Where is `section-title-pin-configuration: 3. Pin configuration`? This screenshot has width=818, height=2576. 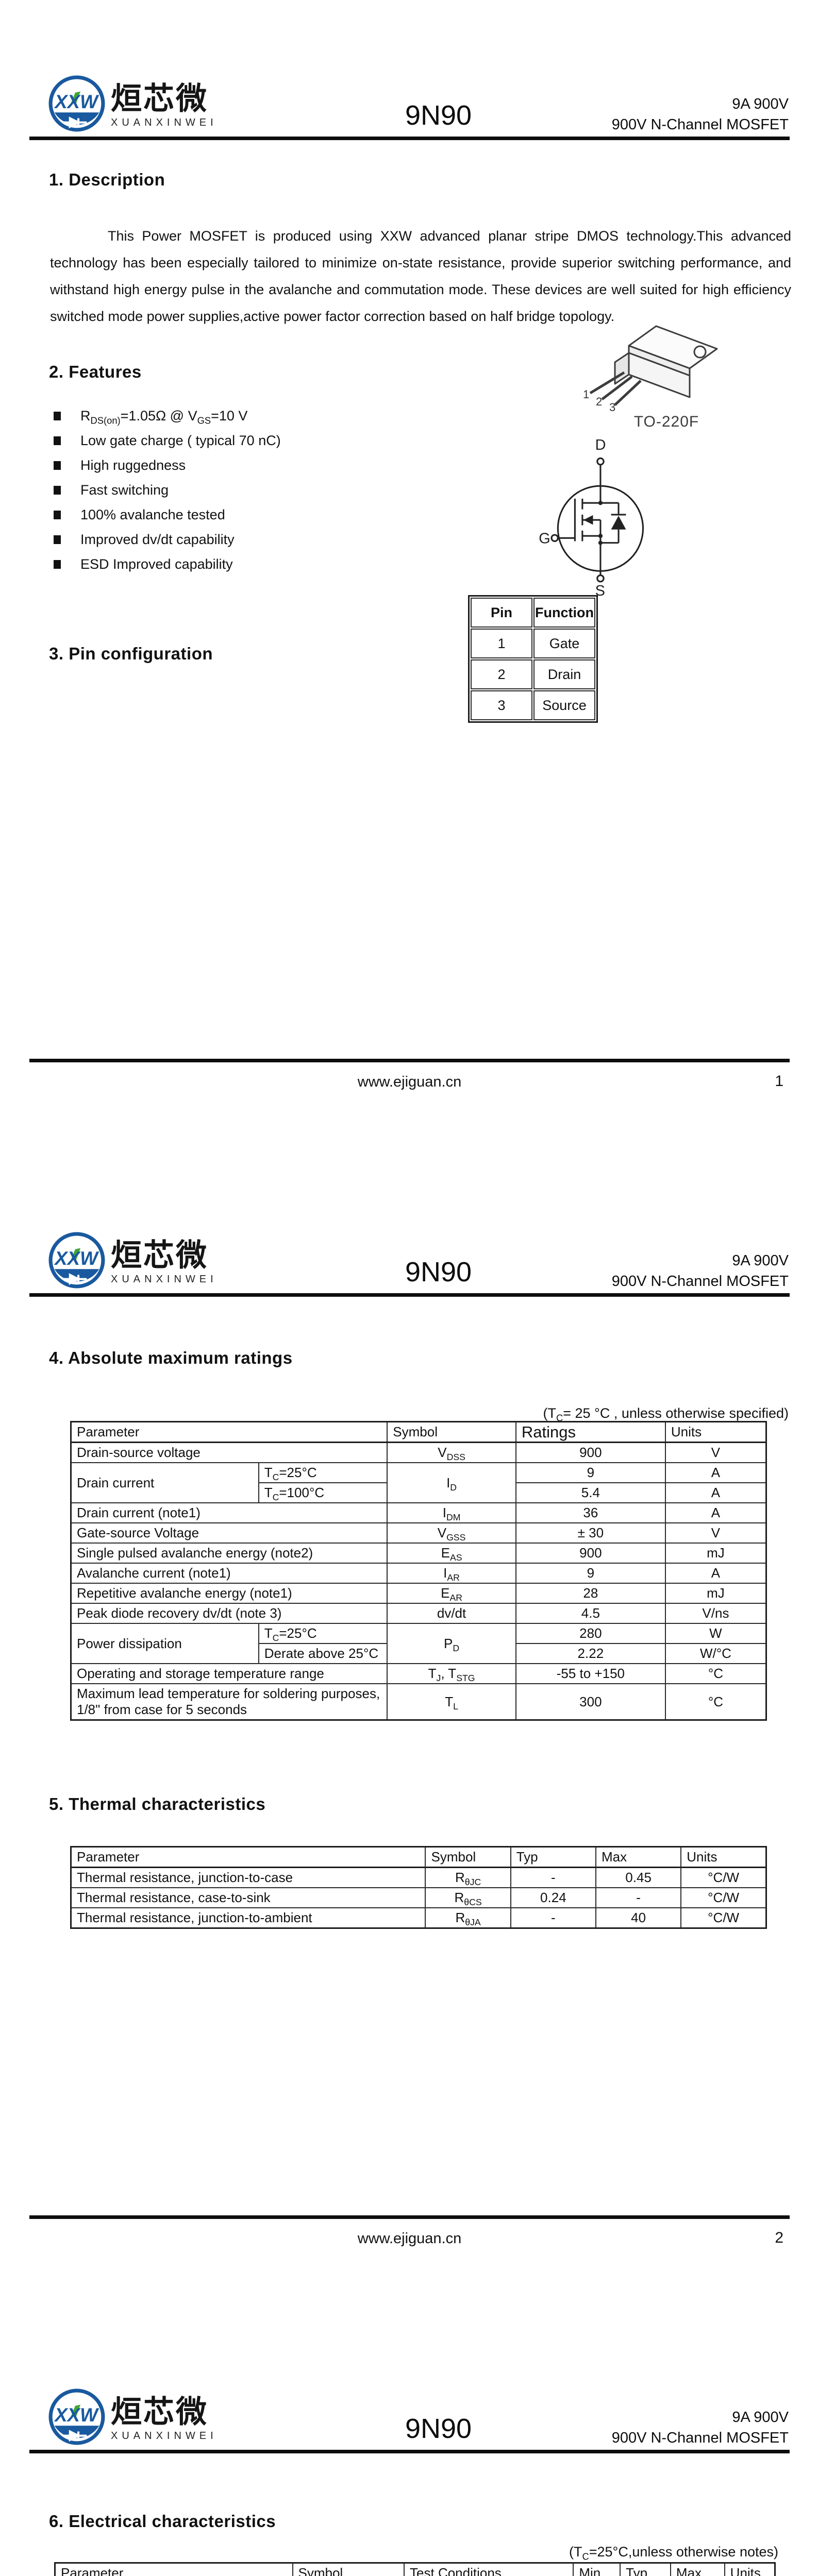 section-title-pin-configuration: 3. Pin configuration is located at coordinates (131, 653).